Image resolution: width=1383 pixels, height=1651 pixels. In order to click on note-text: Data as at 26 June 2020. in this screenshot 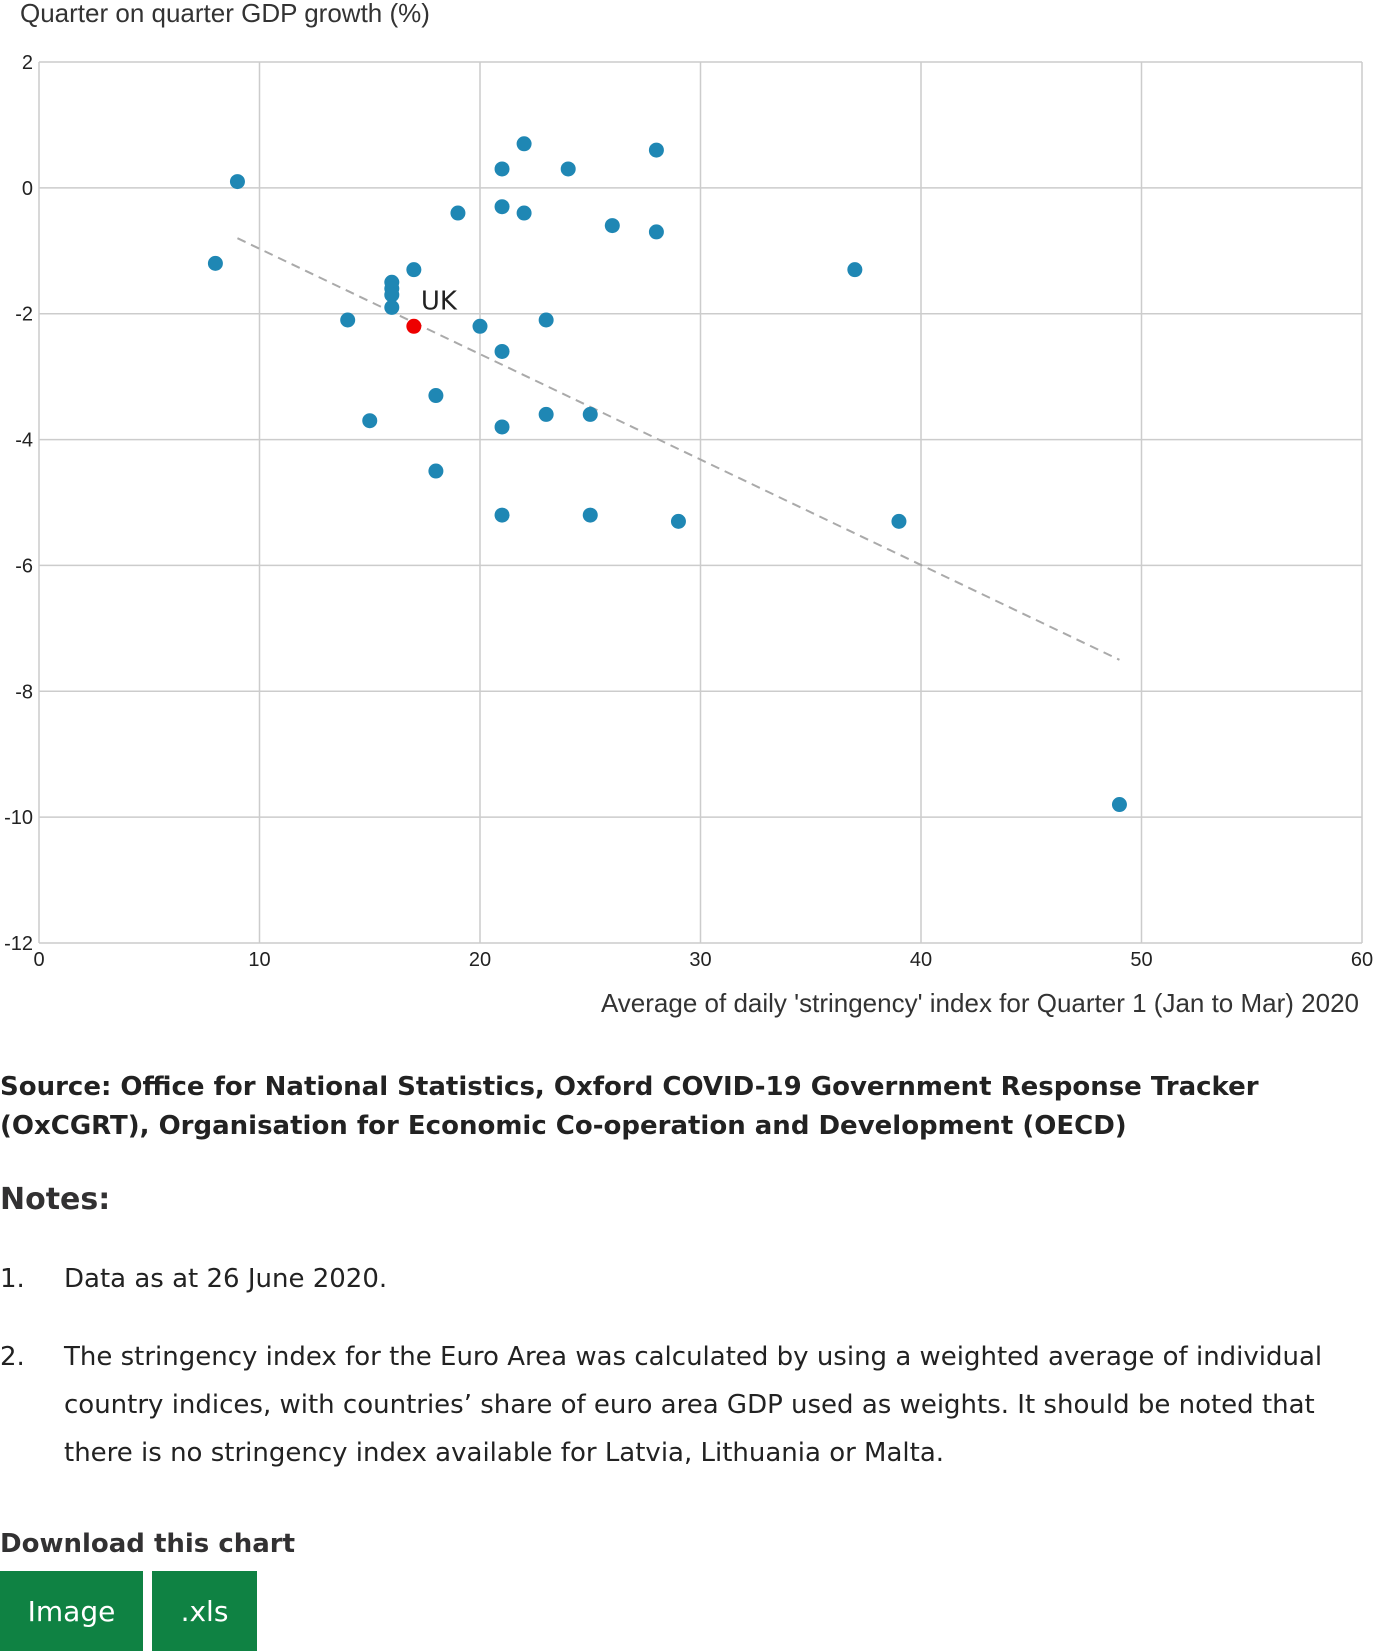, I will do `click(226, 1279)`.